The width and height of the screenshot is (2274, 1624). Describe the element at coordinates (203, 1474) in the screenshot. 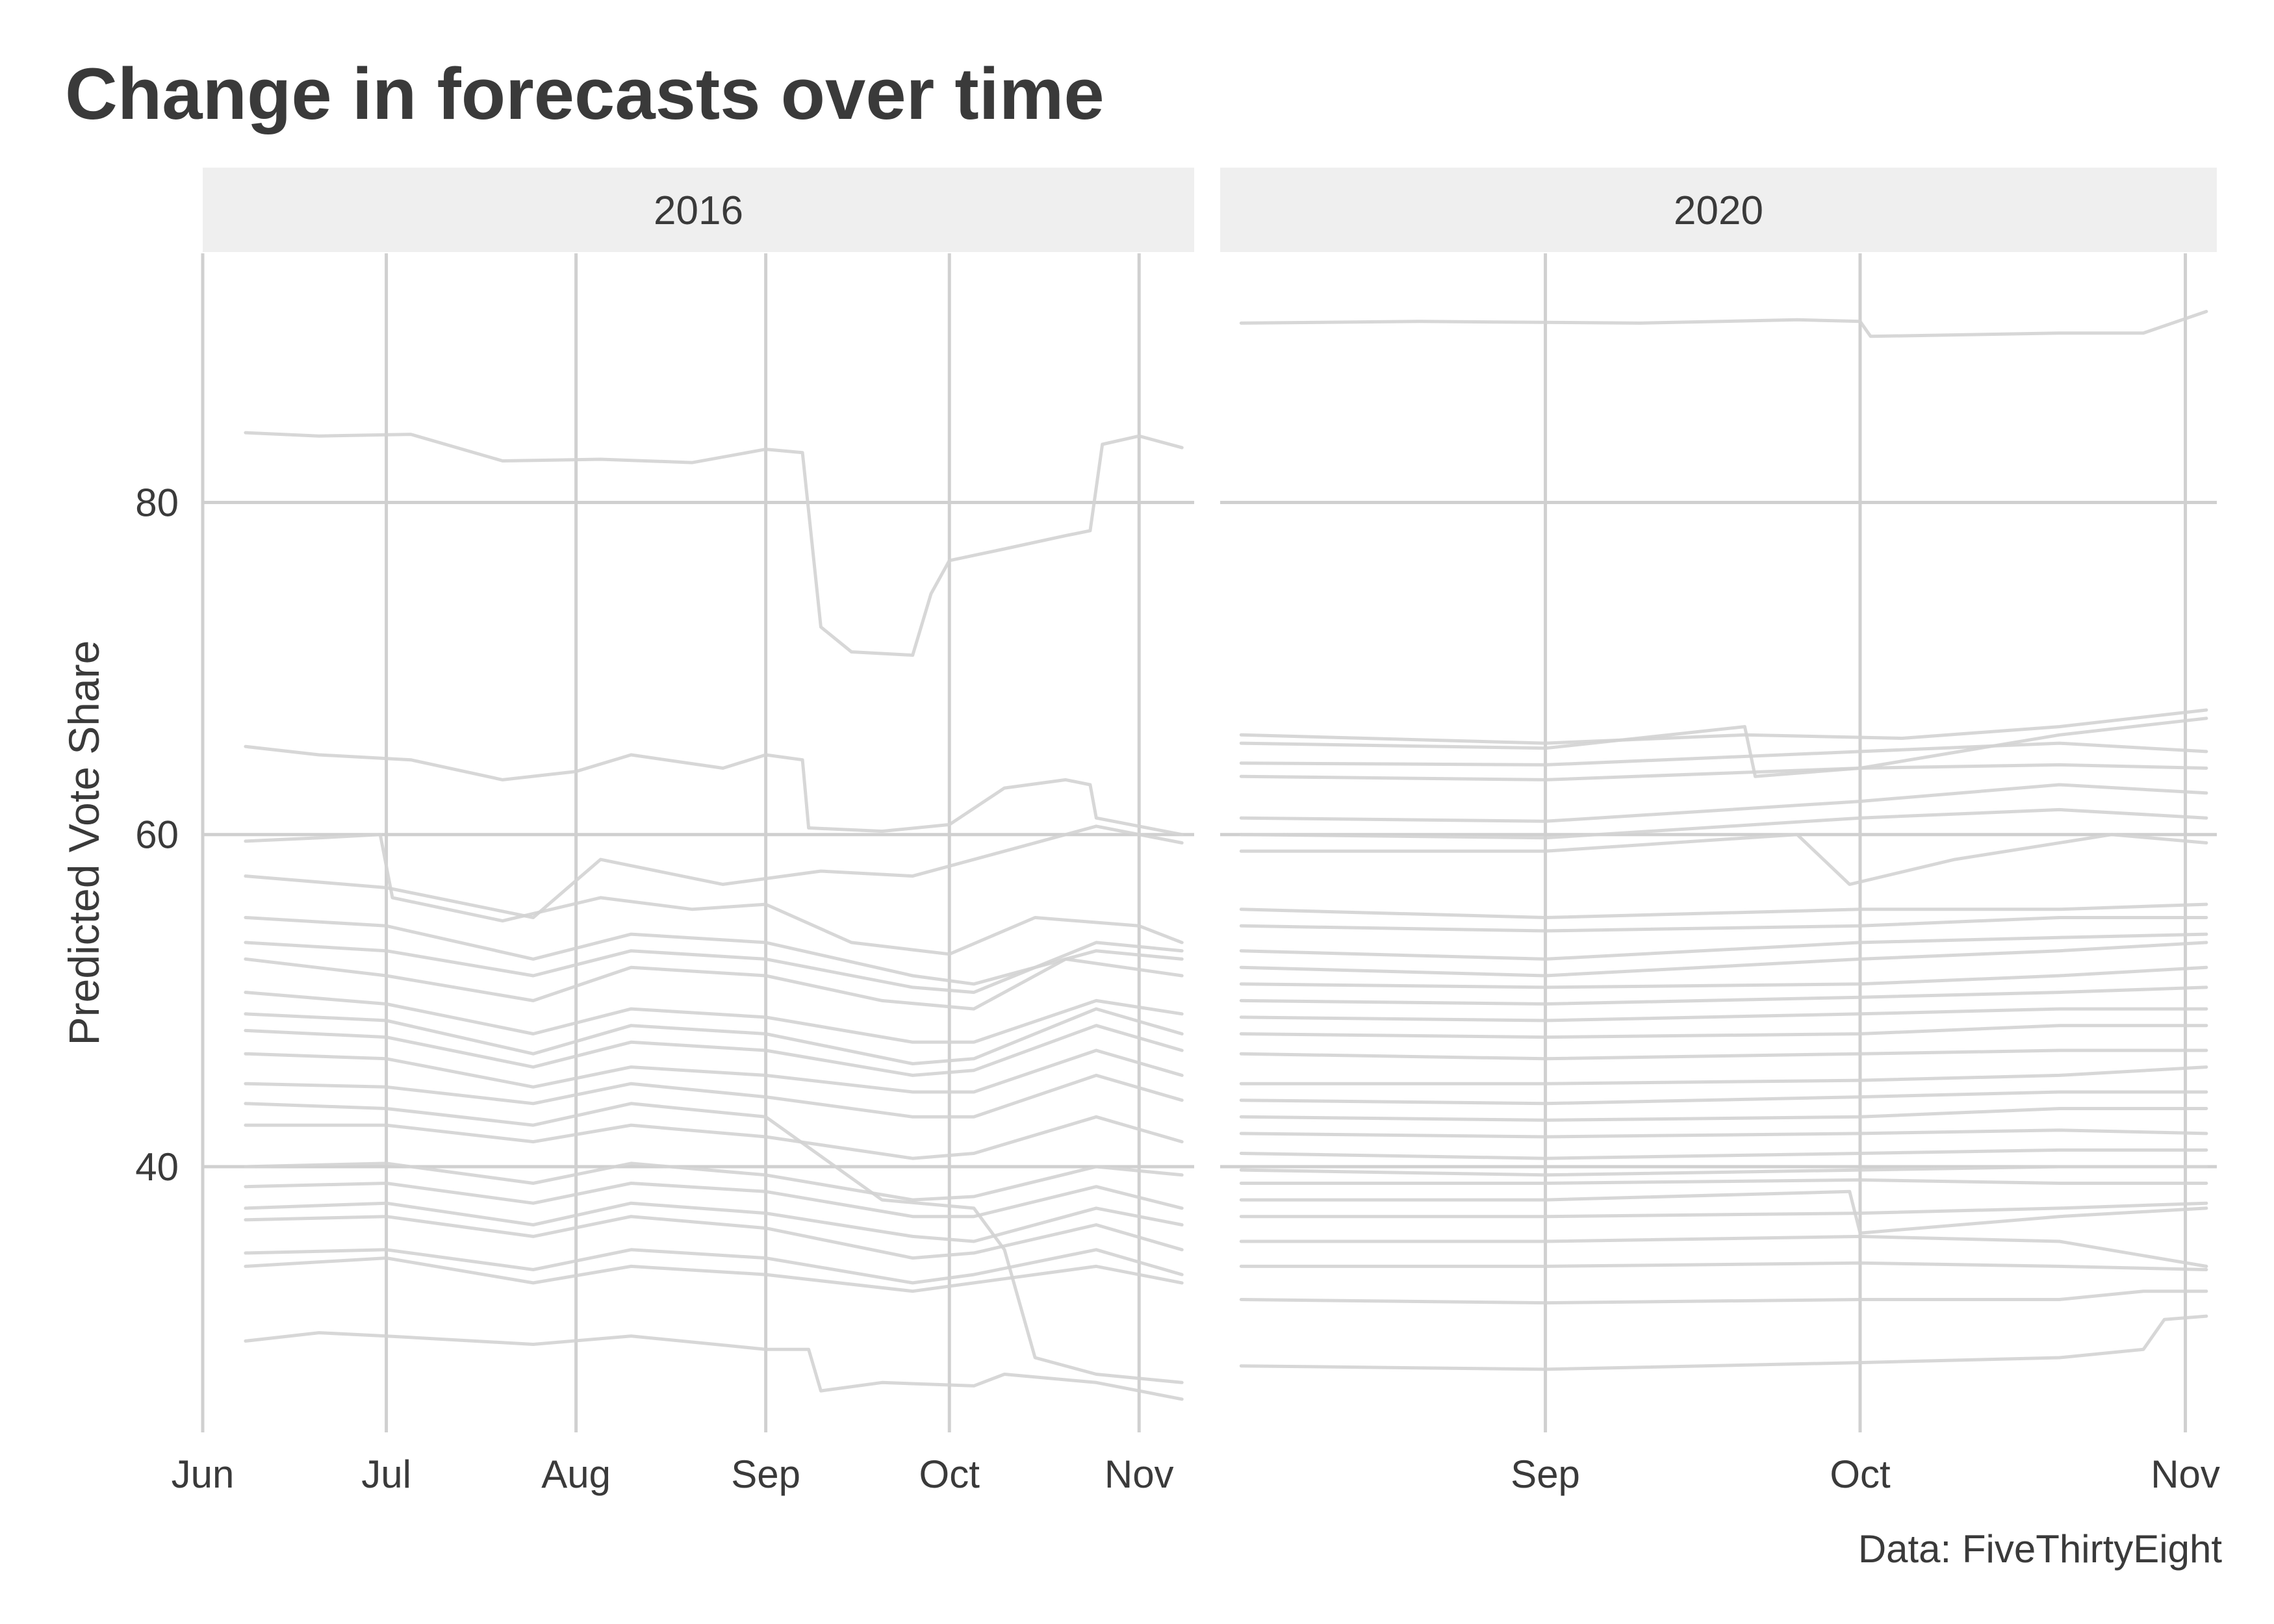

I see `x-tick-label: Jun` at that location.